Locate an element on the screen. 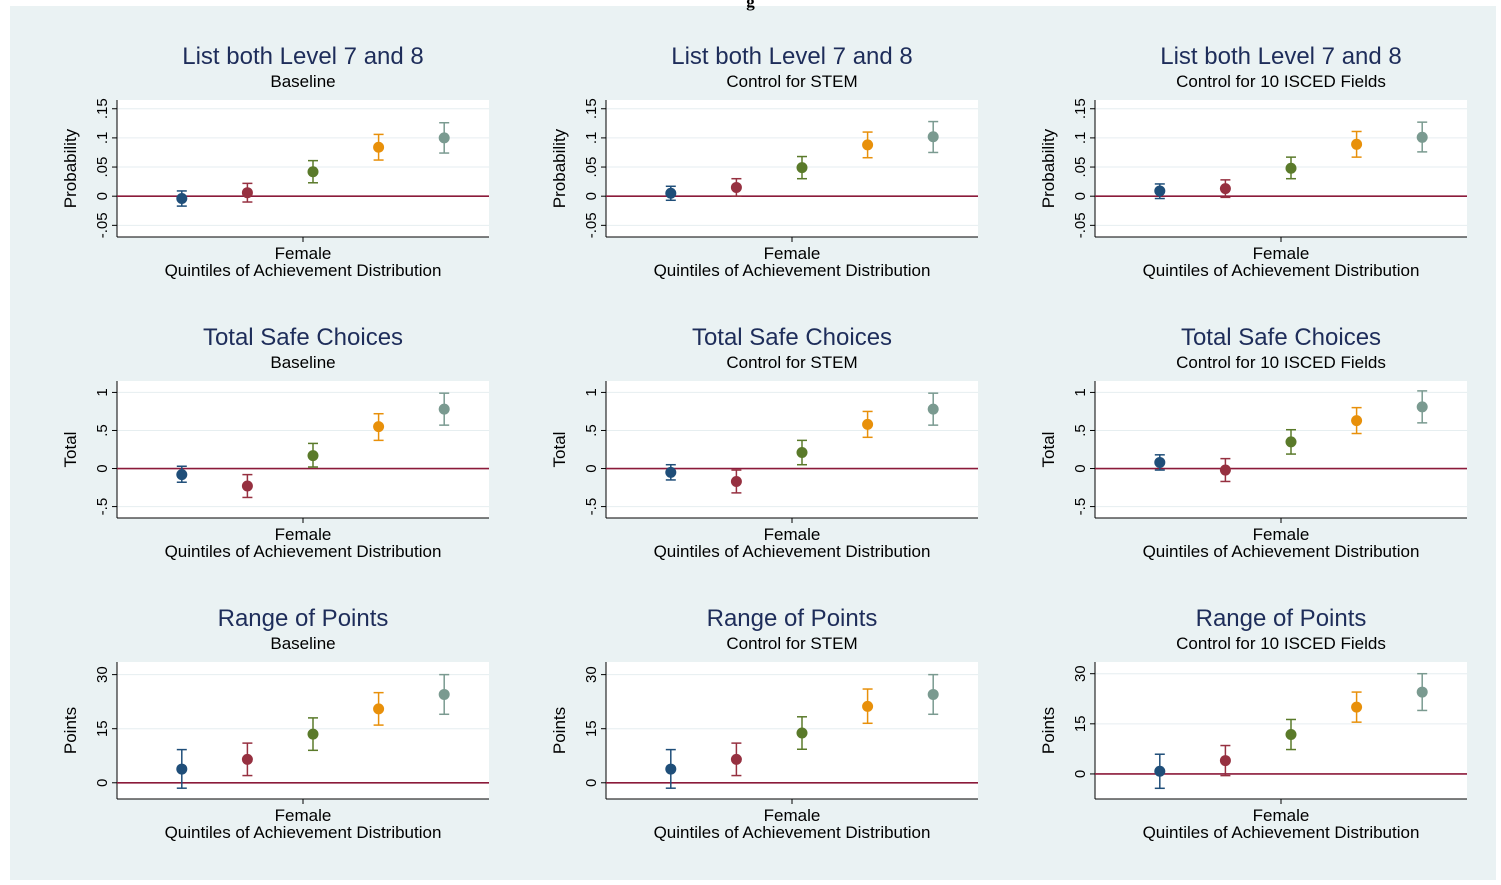  y-tick-label: -.05 is located at coordinates (591, 225).